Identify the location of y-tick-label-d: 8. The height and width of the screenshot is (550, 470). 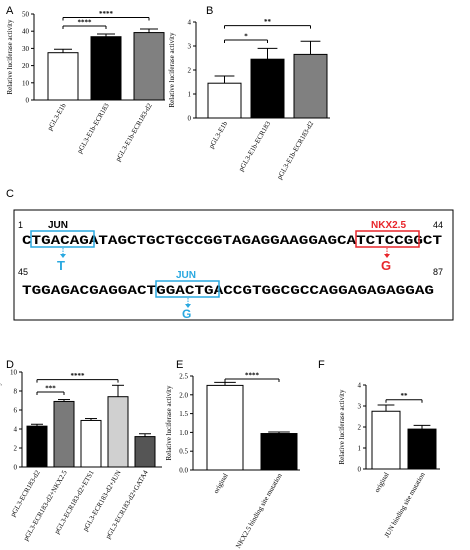
(16, 392).